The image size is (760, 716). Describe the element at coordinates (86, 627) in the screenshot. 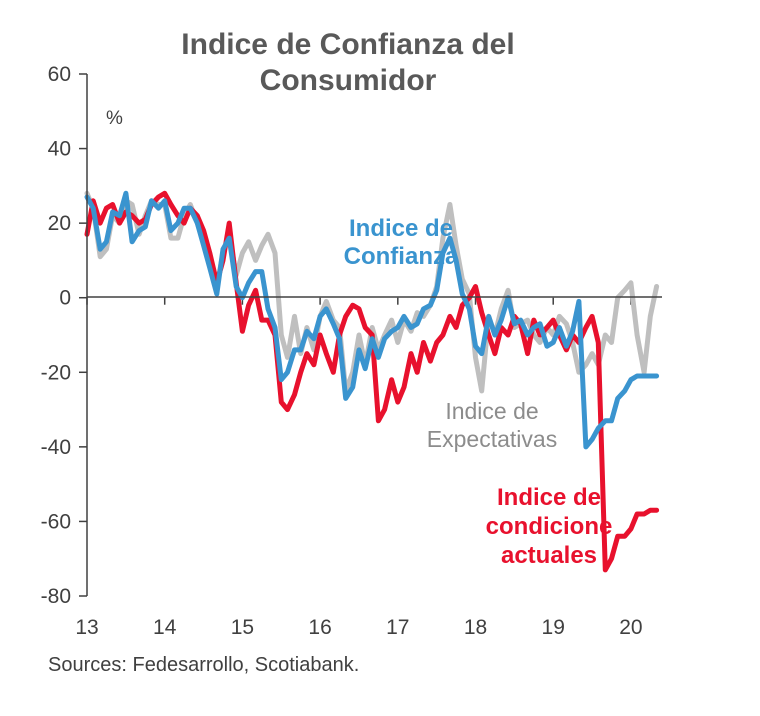

I see `x-tick-label: 13` at that location.